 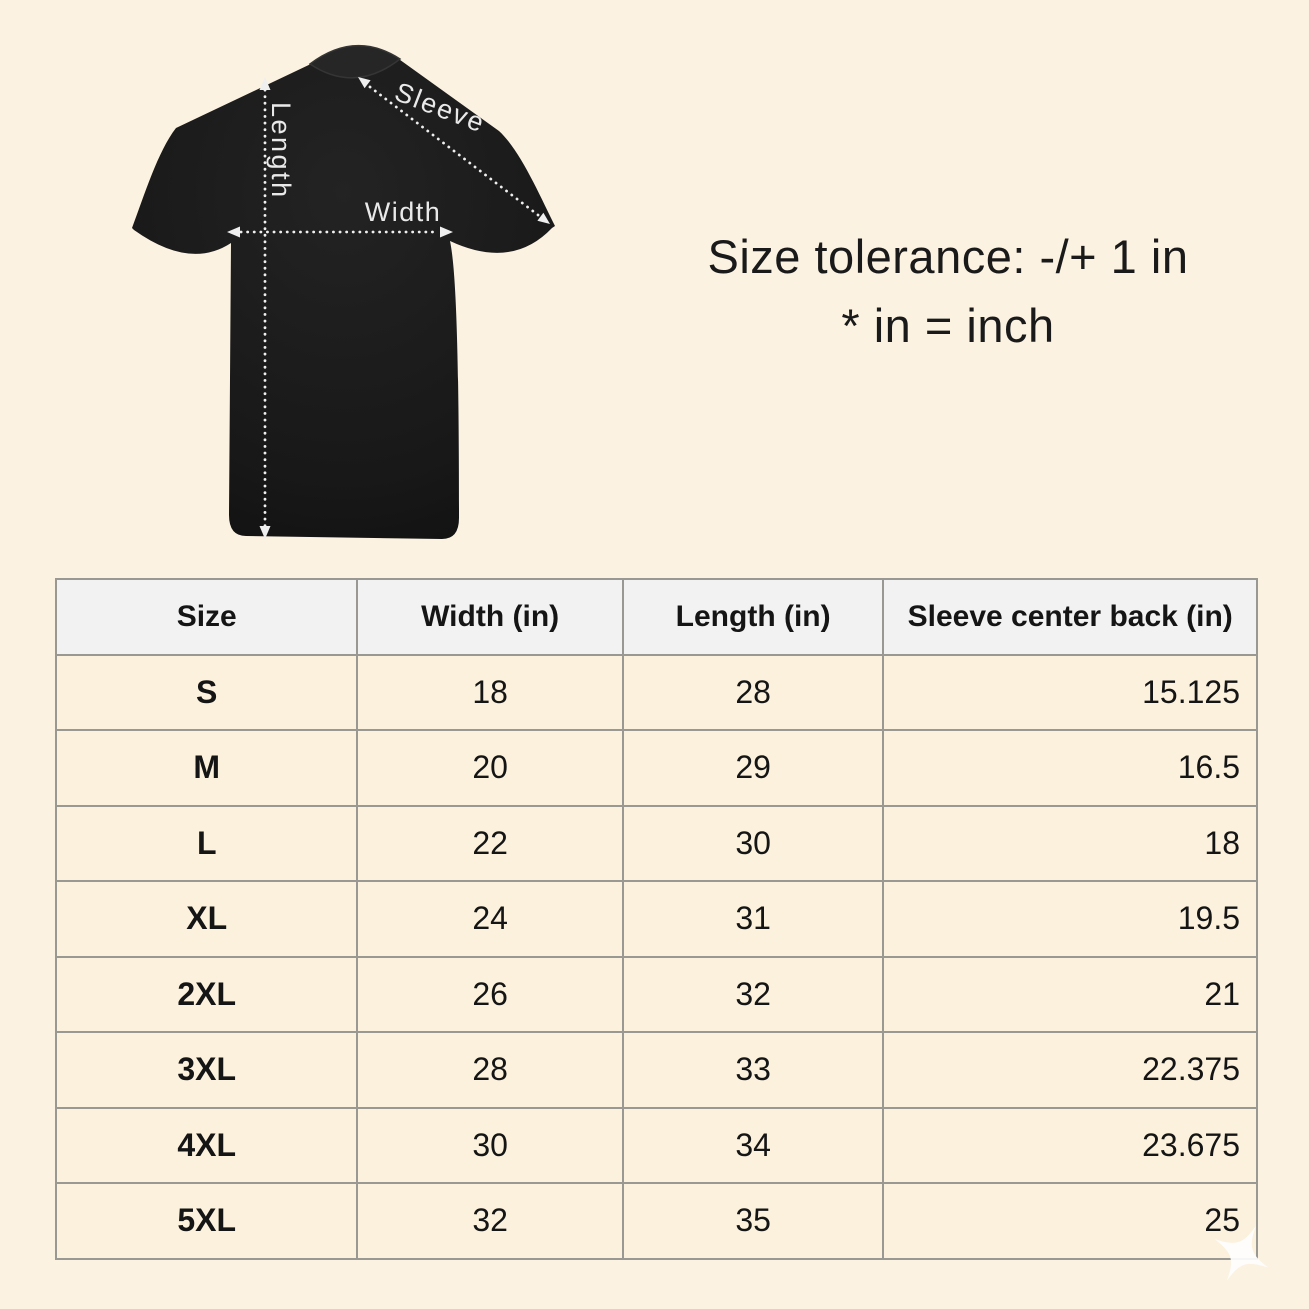 I want to click on table-row: 2XL 26 32 21, so click(x=656, y=994).